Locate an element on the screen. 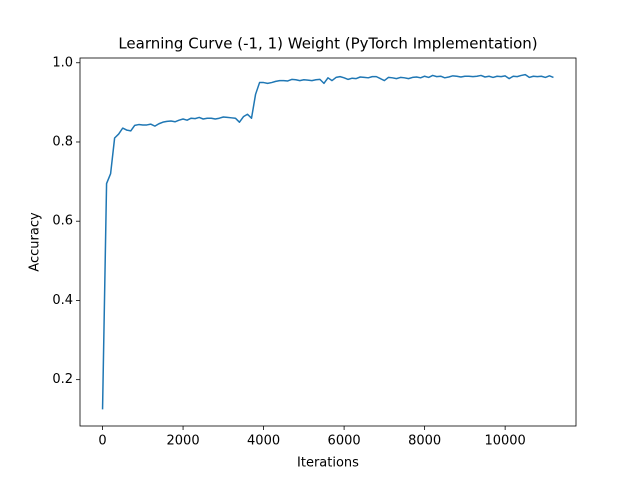  y-tick-label: 0.2 is located at coordinates (62, 379).